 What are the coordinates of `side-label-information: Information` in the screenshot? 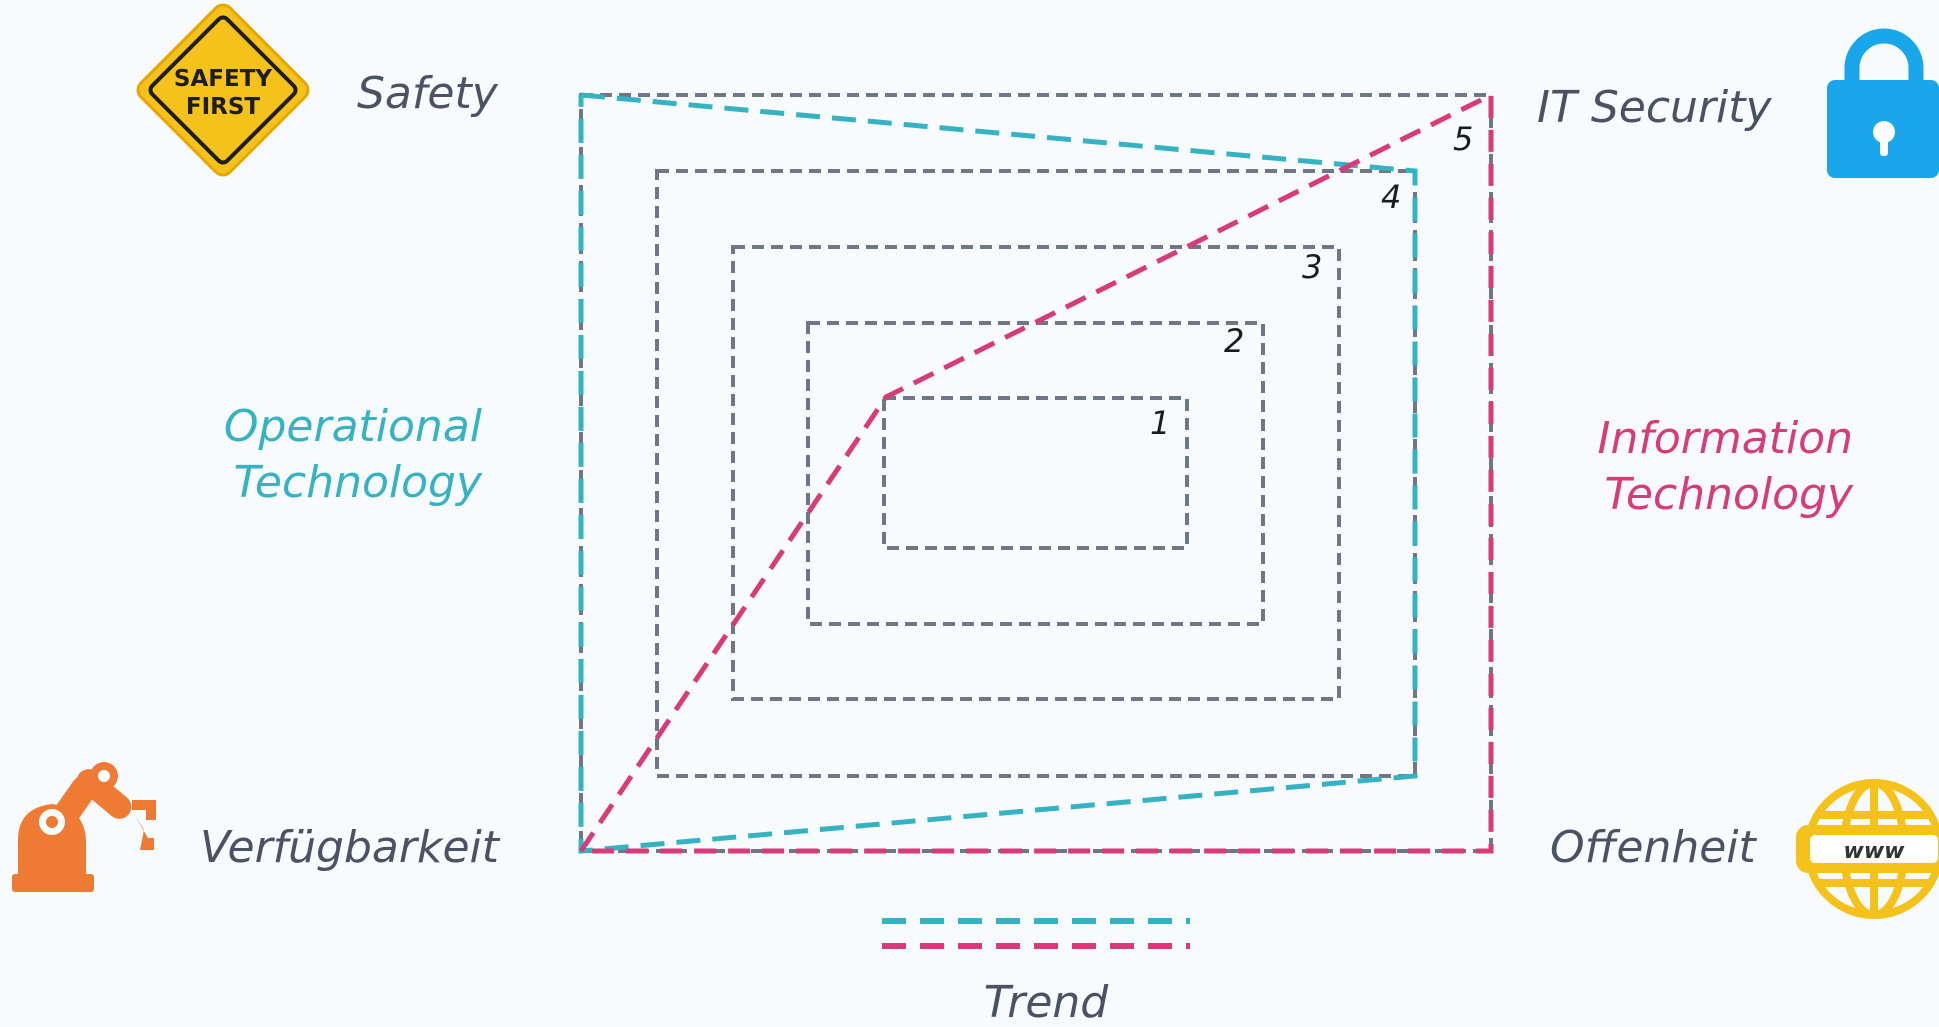 It's located at (1725, 438).